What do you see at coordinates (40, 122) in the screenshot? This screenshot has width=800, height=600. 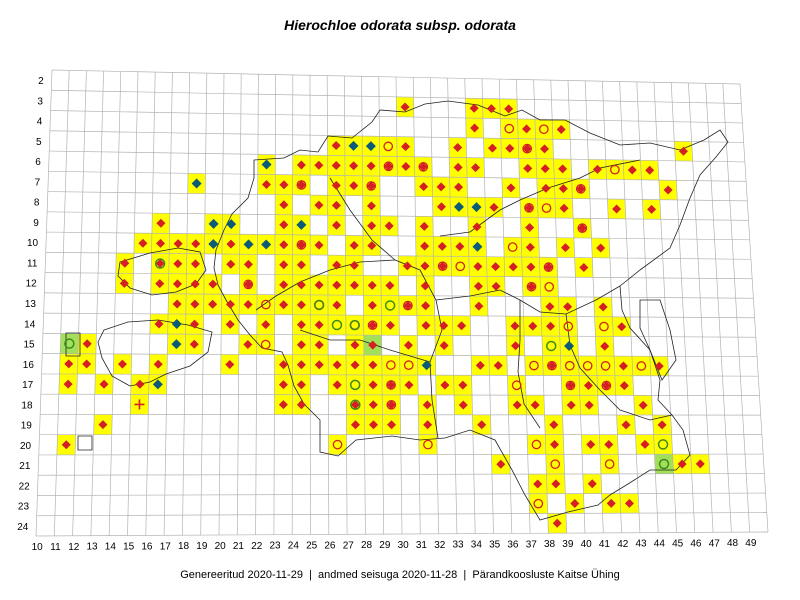 I see `row-tick-label: 4` at bounding box center [40, 122].